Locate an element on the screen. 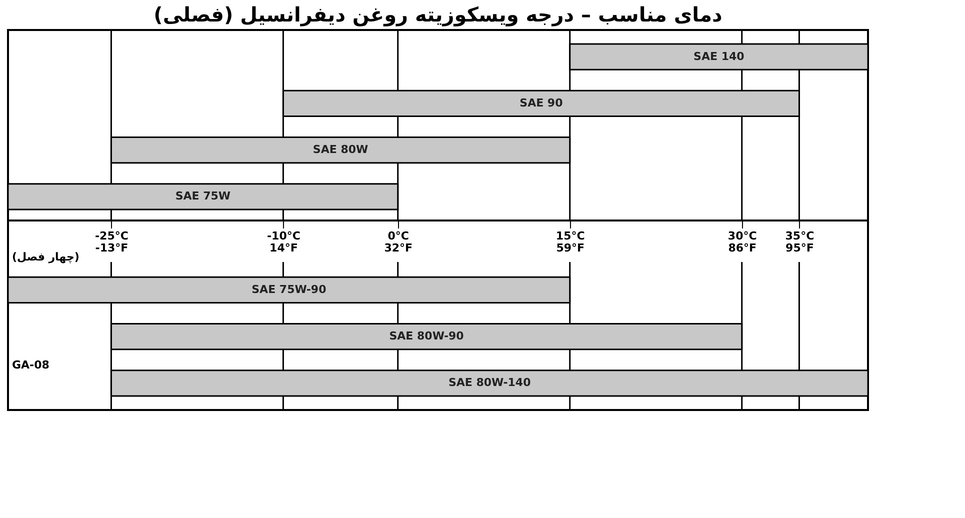 The height and width of the screenshot is (518, 965). x-tick-label: 0°C is located at coordinates (398, 236).